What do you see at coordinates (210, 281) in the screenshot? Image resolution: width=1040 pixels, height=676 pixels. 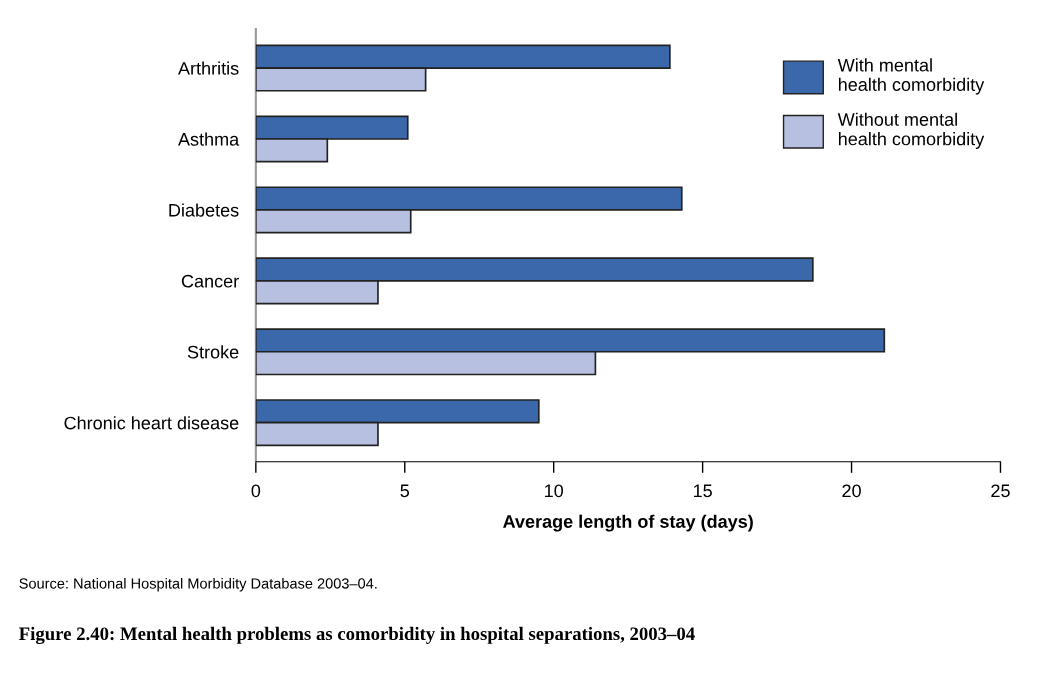 I see `y-tick-label: Cancer` at bounding box center [210, 281].